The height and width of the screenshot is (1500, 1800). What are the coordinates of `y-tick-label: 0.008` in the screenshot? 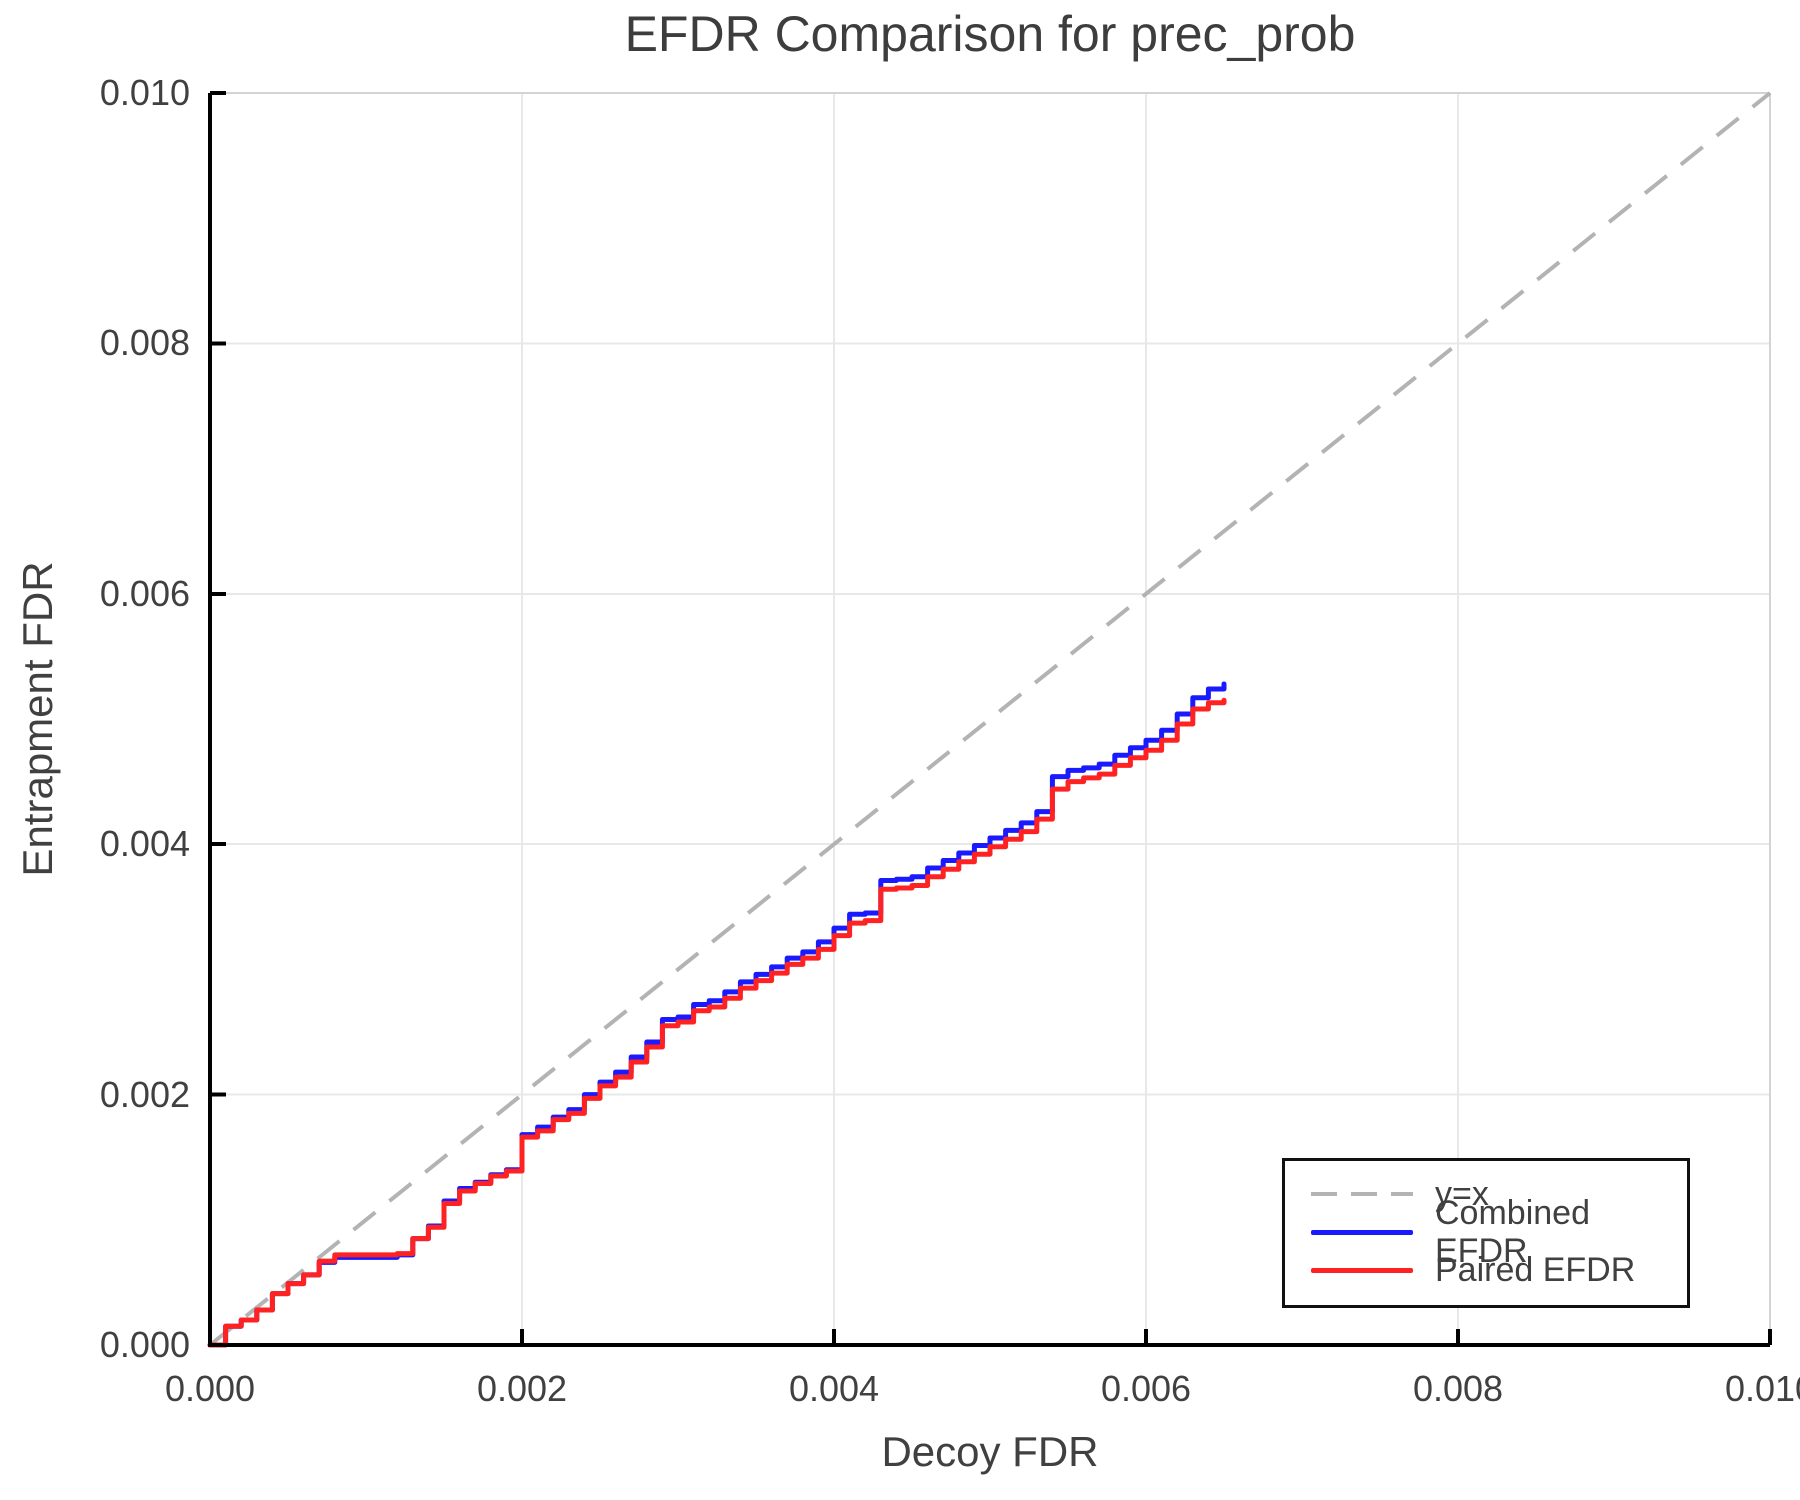 It's located at (144, 342).